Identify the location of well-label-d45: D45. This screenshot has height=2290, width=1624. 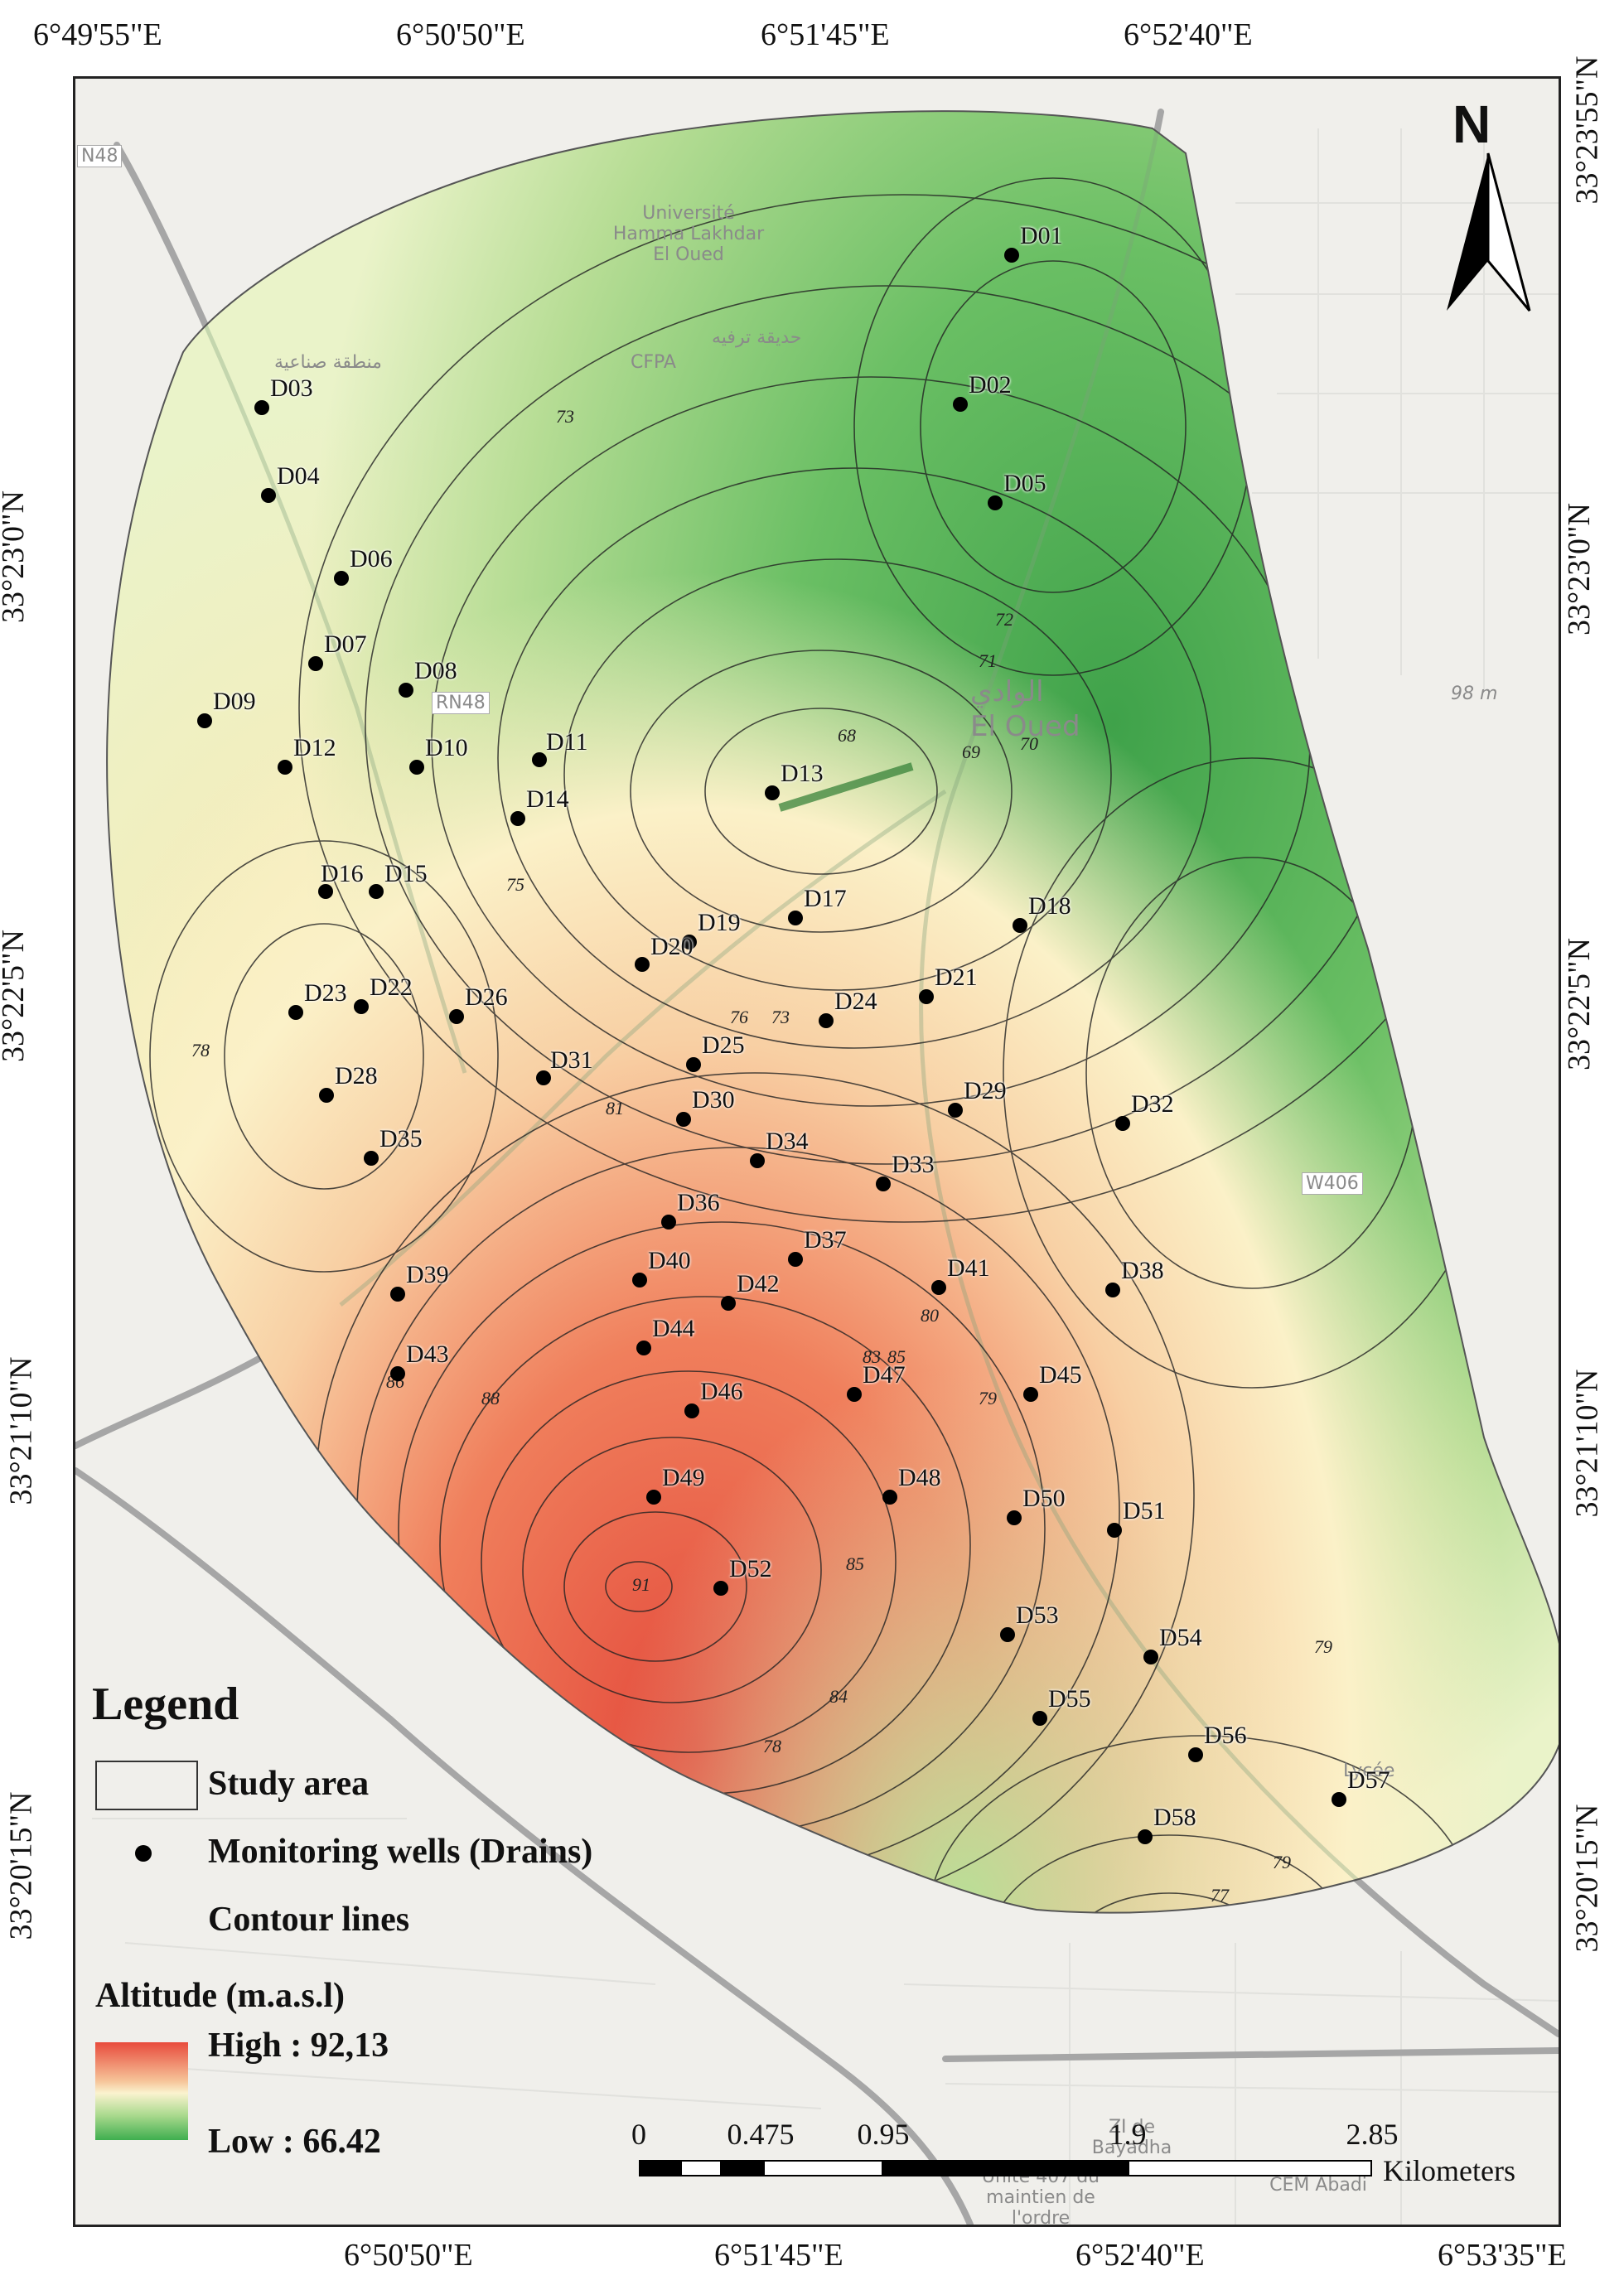
(1060, 1375).